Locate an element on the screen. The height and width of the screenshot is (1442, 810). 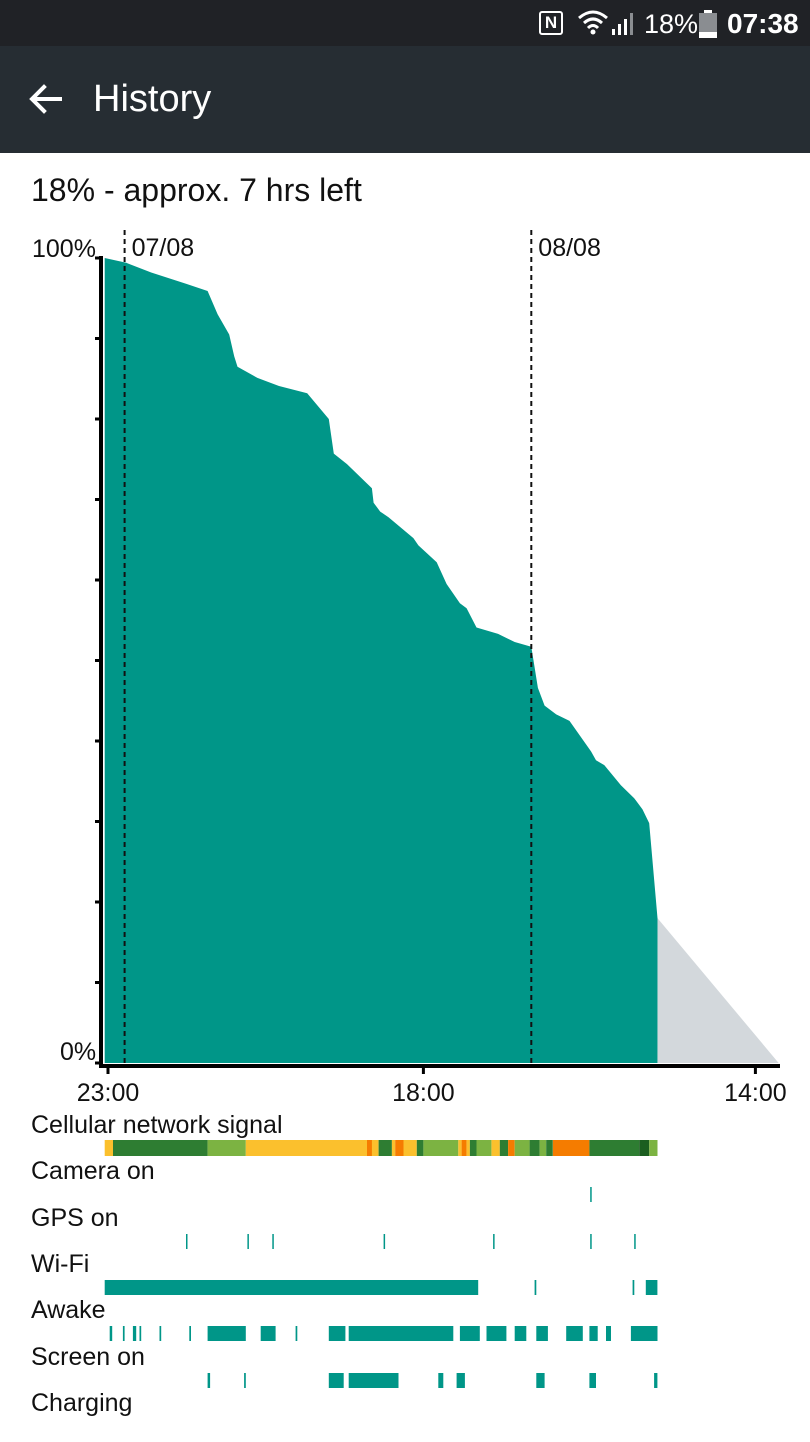
status-clock: 07:38 is located at coordinates (763, 23).